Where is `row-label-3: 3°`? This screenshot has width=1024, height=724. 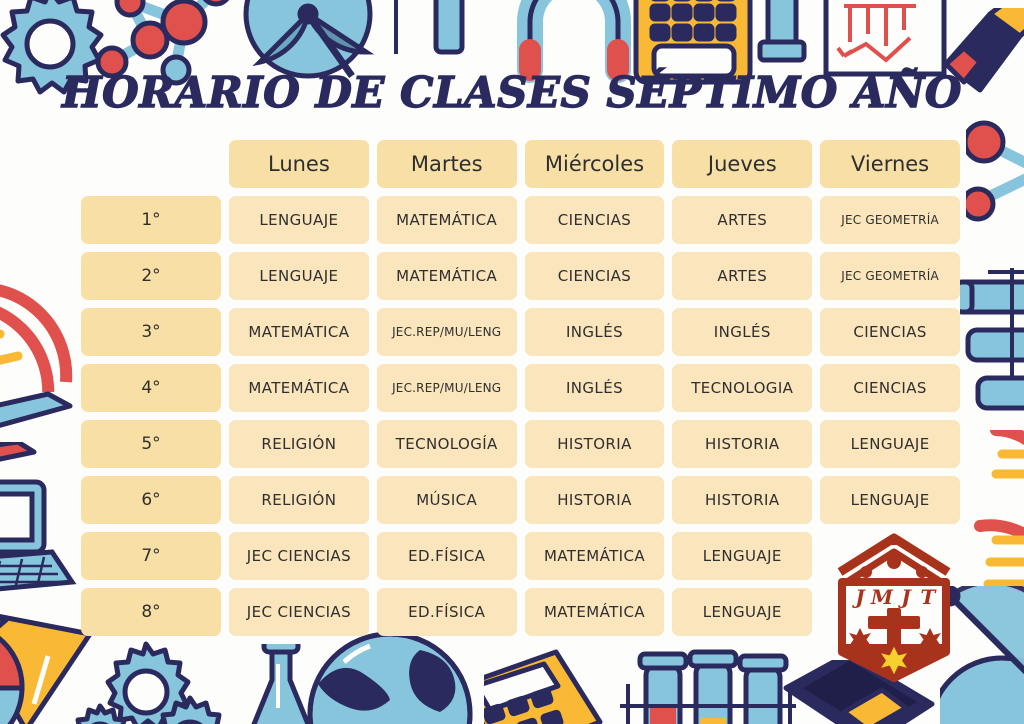 row-label-3: 3° is located at coordinates (151, 332).